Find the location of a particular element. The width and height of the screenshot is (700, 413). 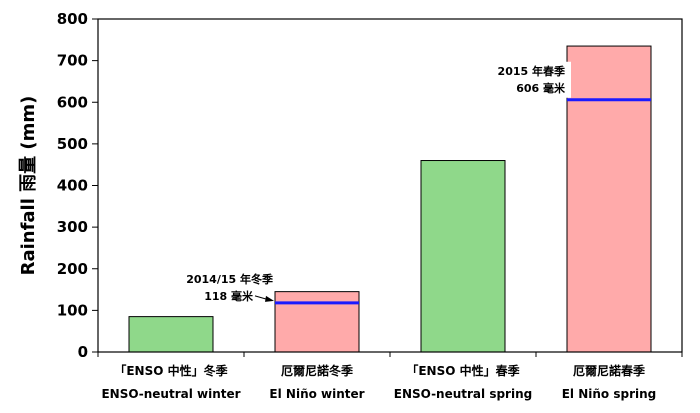

annotation-background is located at coordinates (521, 79).